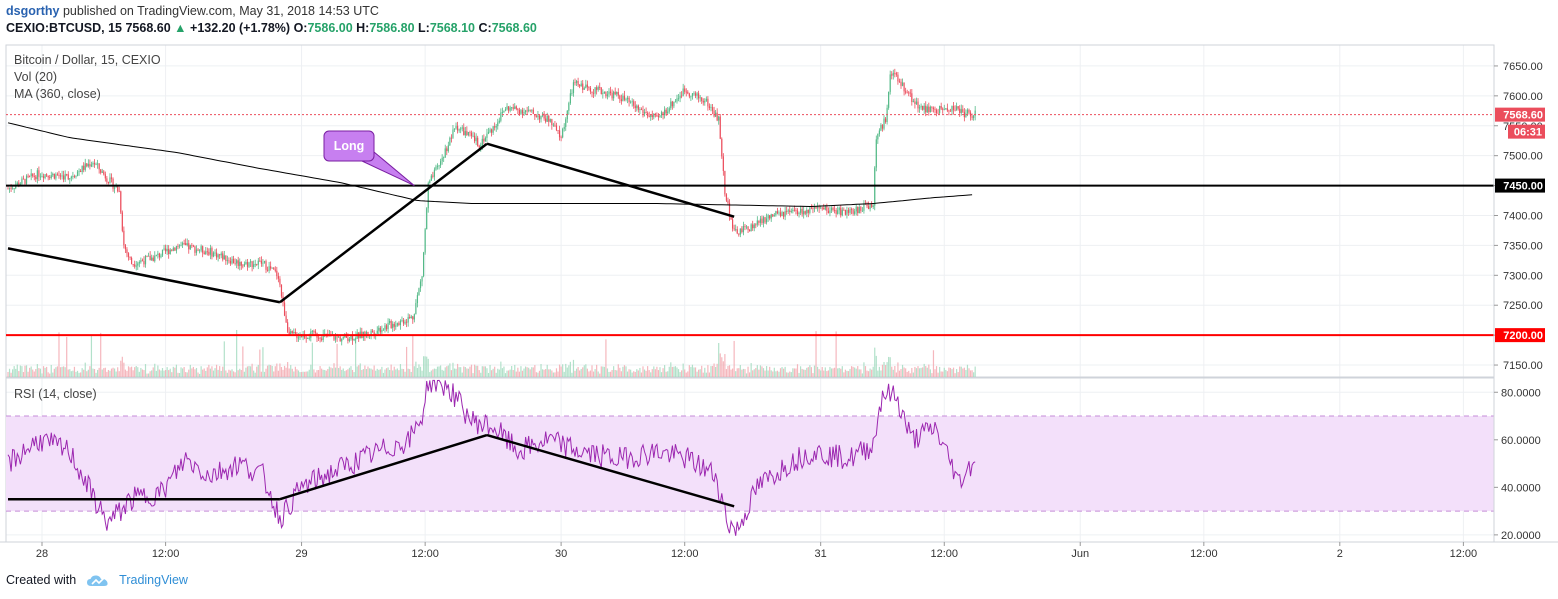  I want to click on open-label: O:, so click(300, 28).